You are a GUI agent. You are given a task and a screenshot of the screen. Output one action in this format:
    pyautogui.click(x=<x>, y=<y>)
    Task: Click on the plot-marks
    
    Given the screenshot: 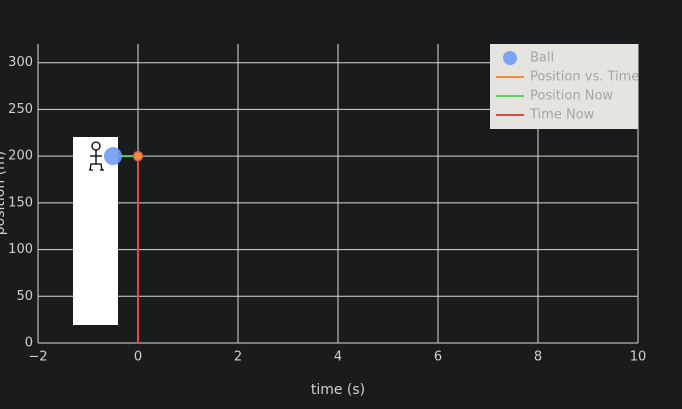 What is the action you would take?
    pyautogui.click(x=124, y=245)
    